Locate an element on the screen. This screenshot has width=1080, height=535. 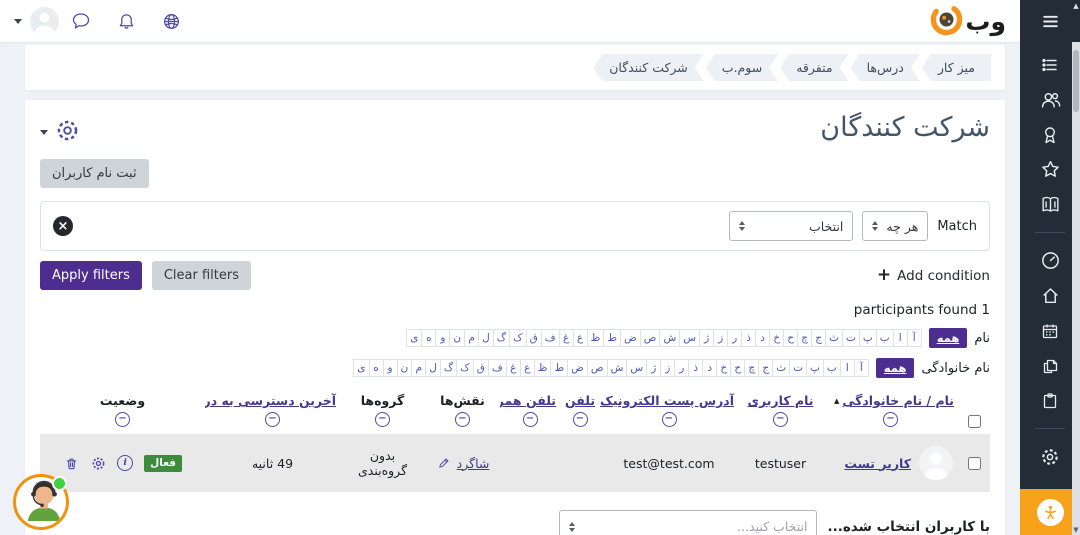
sort-name-link: نام / نام خانوادگی is located at coordinates (898, 400).